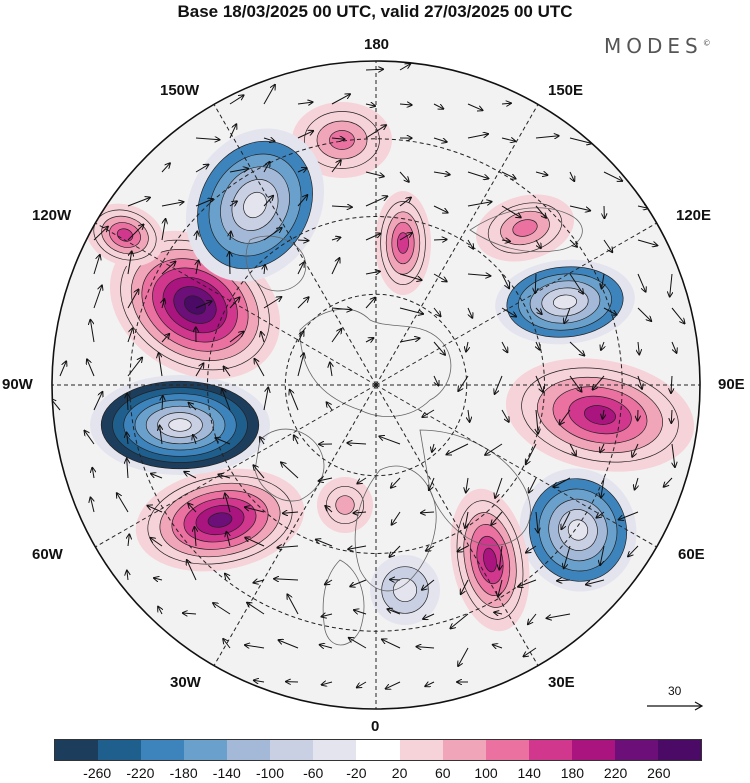  Describe the element at coordinates (659, 773) in the screenshot. I see `colorbar-tick-label: 260` at that location.